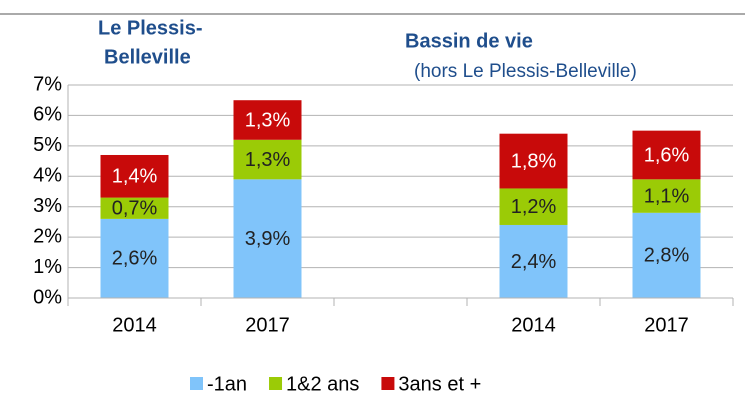 This screenshot has width=745, height=405. I want to click on y-tick-label: 3%, so click(47, 206).